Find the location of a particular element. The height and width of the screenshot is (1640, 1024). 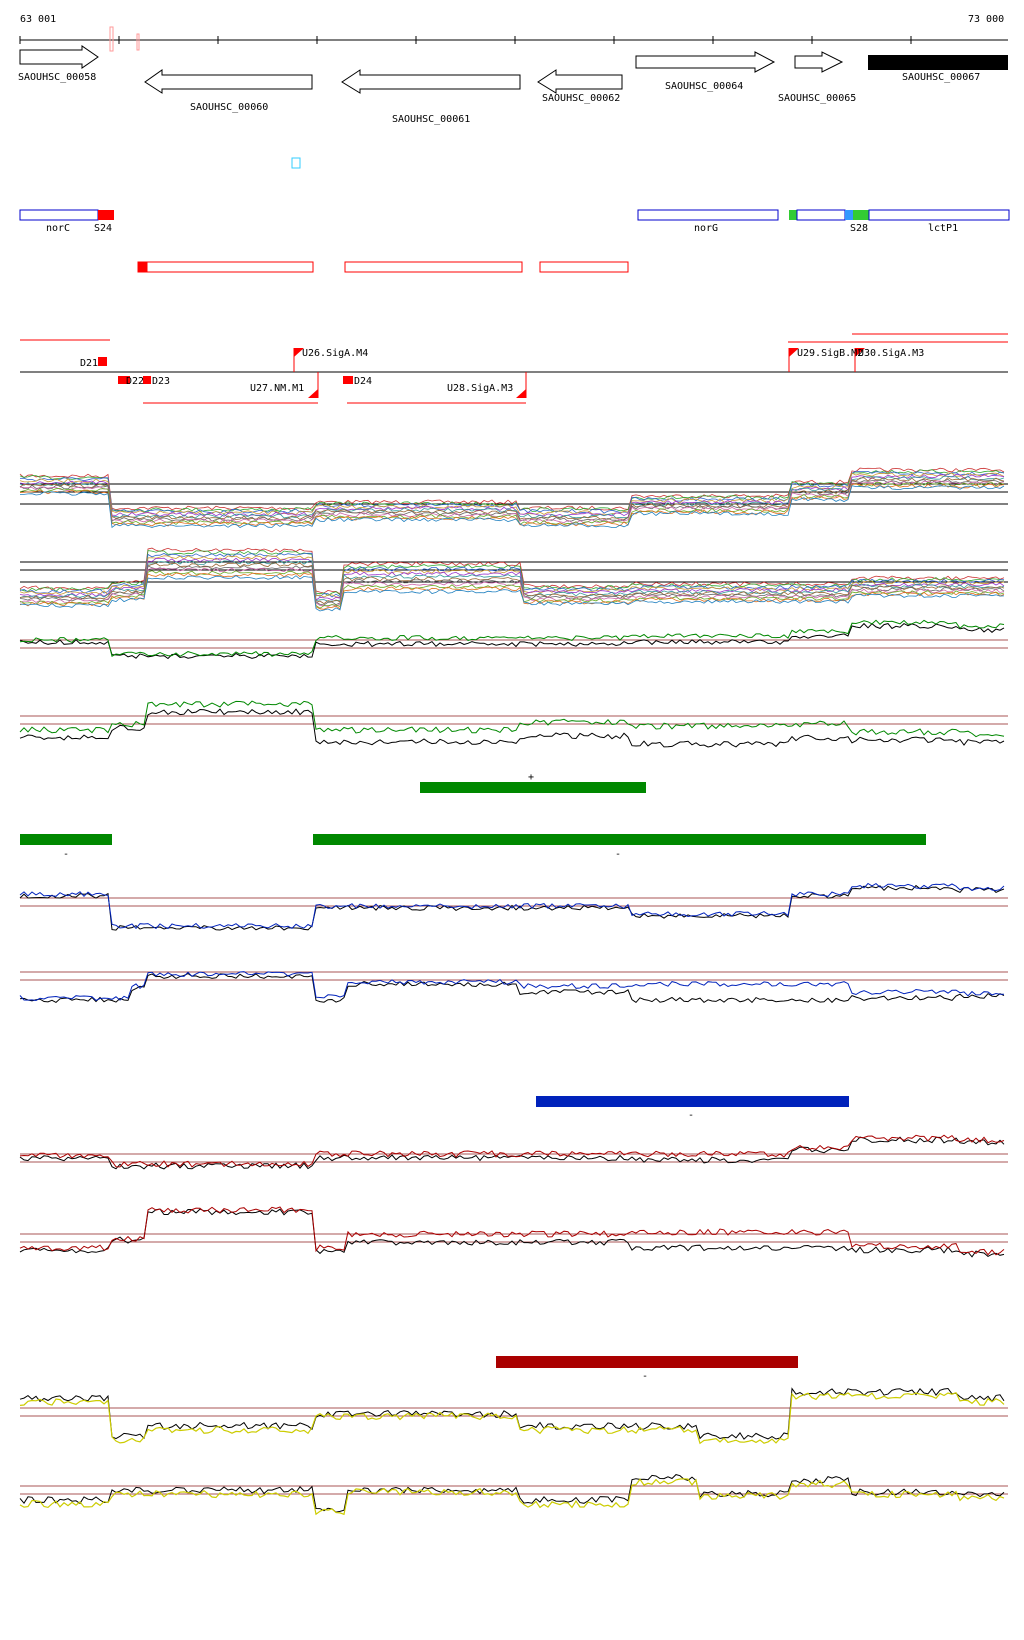

feature-label-norC: norC is located at coordinates (58, 228).